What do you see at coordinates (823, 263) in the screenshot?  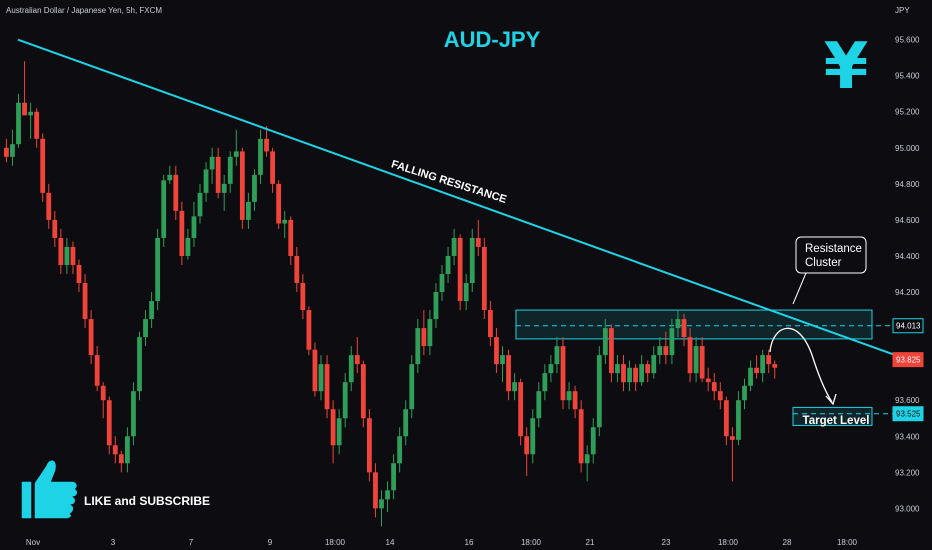 I see `callout-line2: Cluster` at bounding box center [823, 263].